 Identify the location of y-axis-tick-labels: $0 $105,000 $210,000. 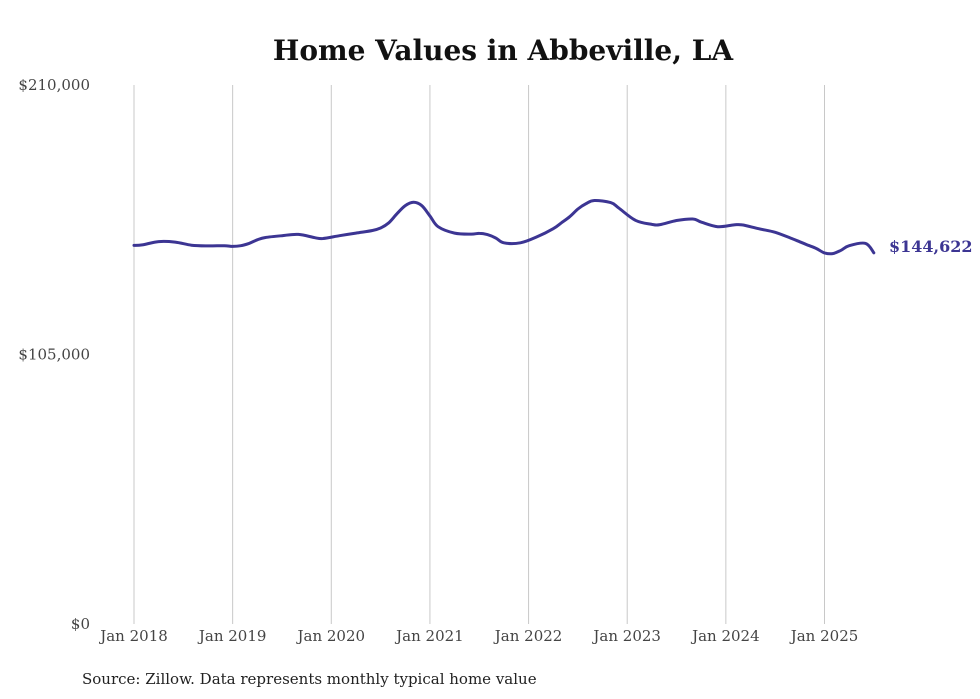
(54, 354).